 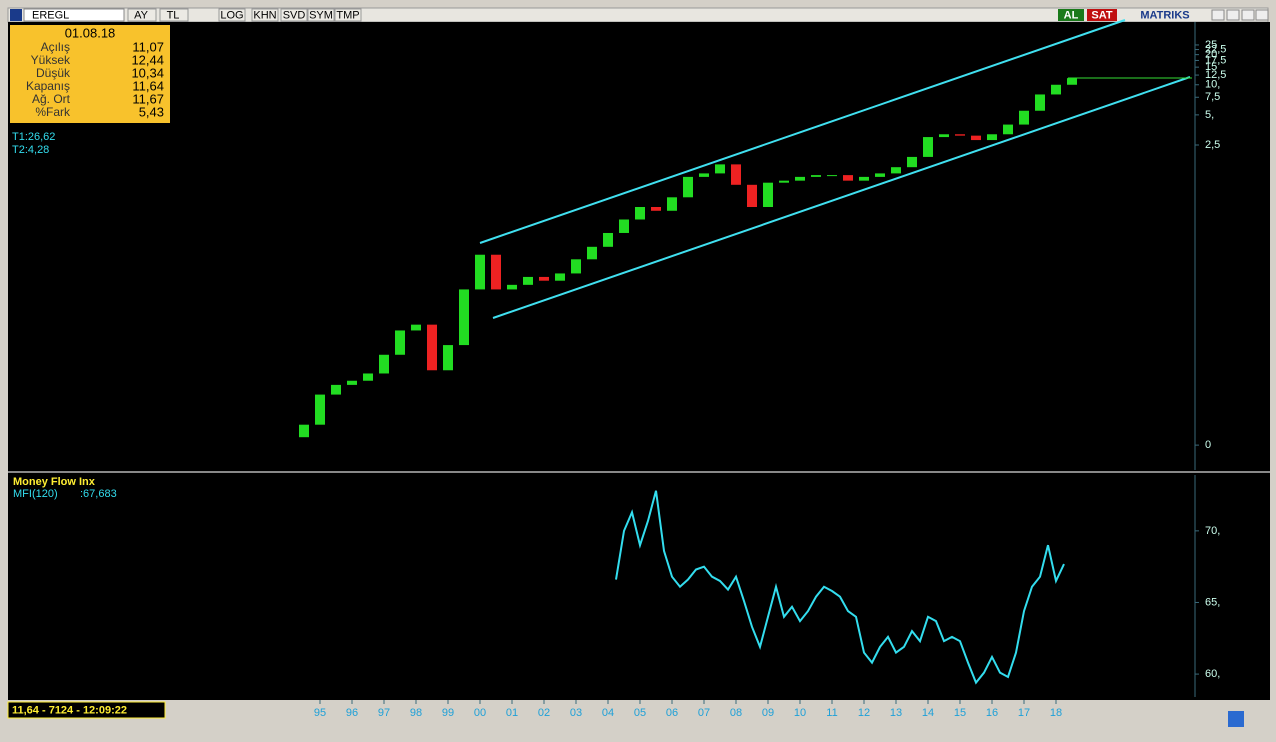 I want to click on restore, so click(x=1248, y=15).